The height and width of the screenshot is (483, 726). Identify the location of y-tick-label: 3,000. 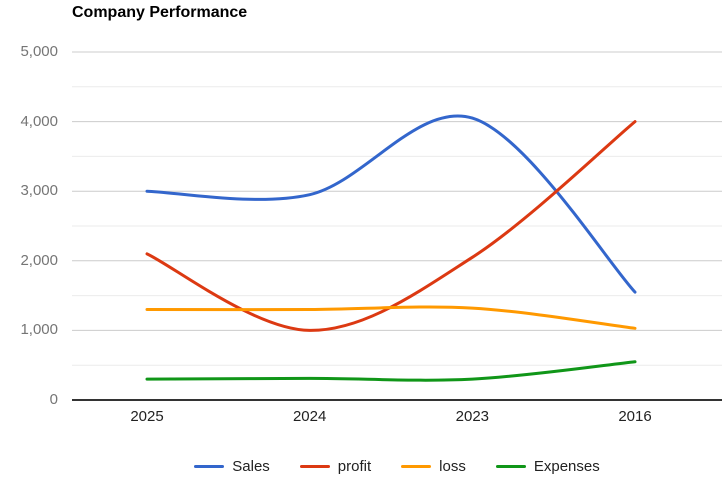
(39, 191).